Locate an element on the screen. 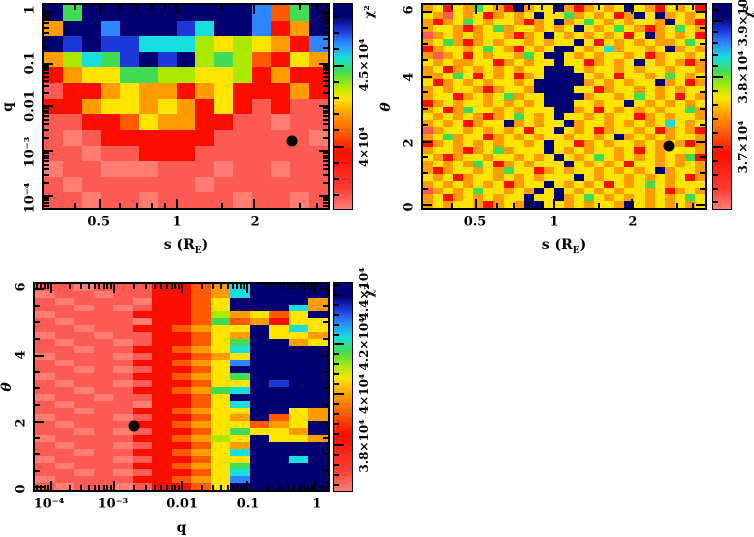  x-tick-label: 1 is located at coordinates (554, 222).